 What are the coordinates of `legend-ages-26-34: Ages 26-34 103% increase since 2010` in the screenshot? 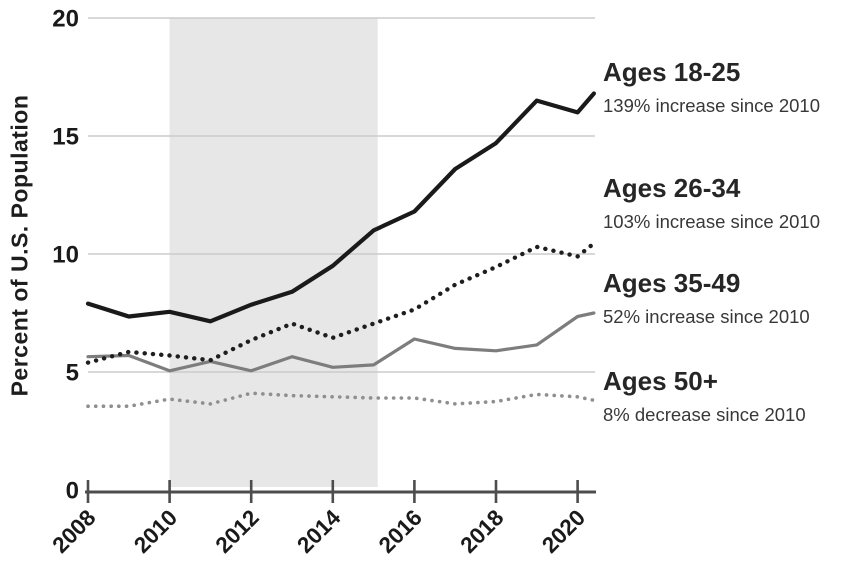 It's located at (712, 203).